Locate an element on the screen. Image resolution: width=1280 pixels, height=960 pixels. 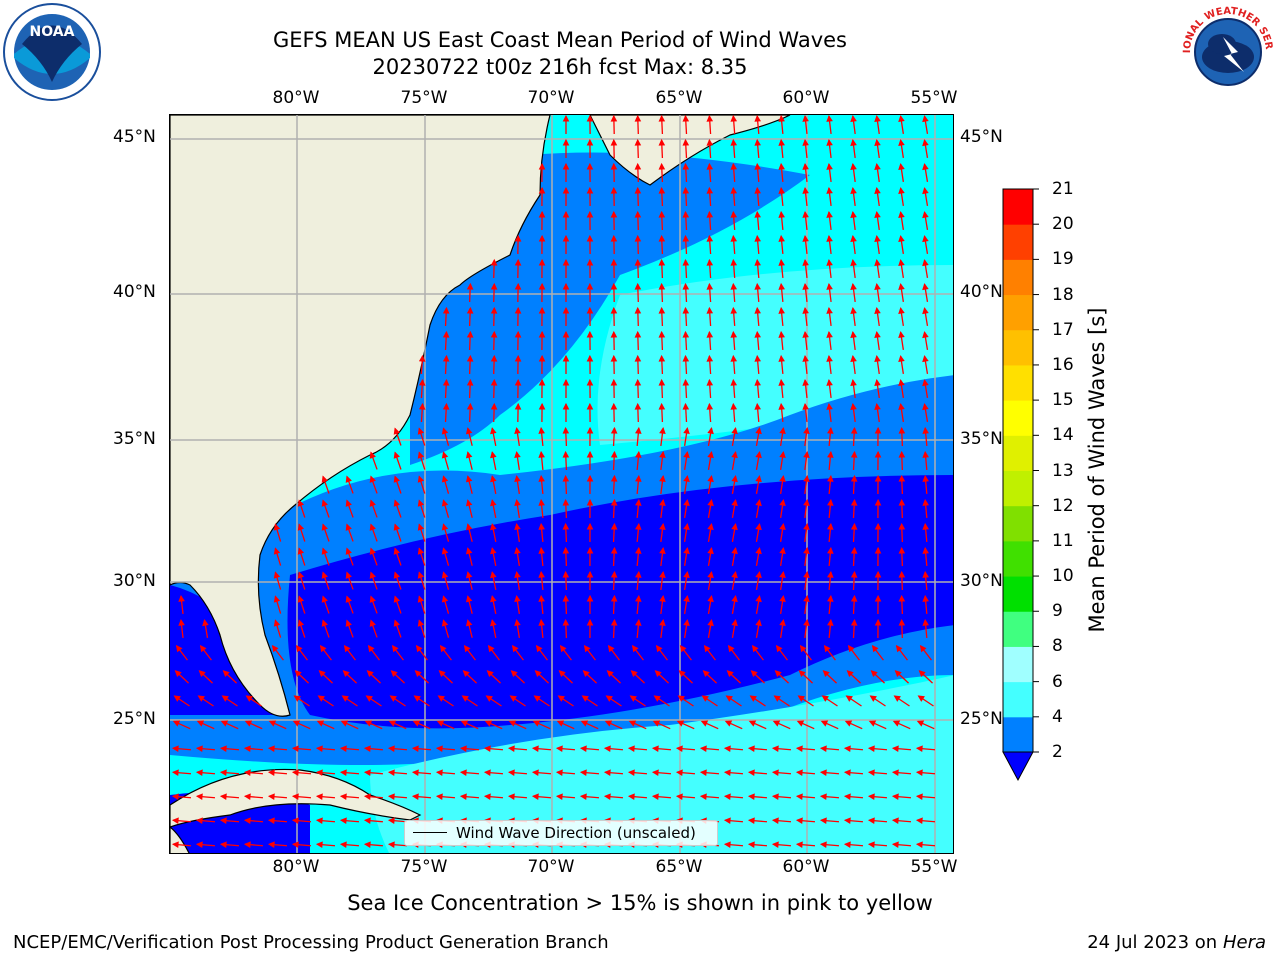
colorbar-tick-label: 19 is located at coordinates (1063, 259).